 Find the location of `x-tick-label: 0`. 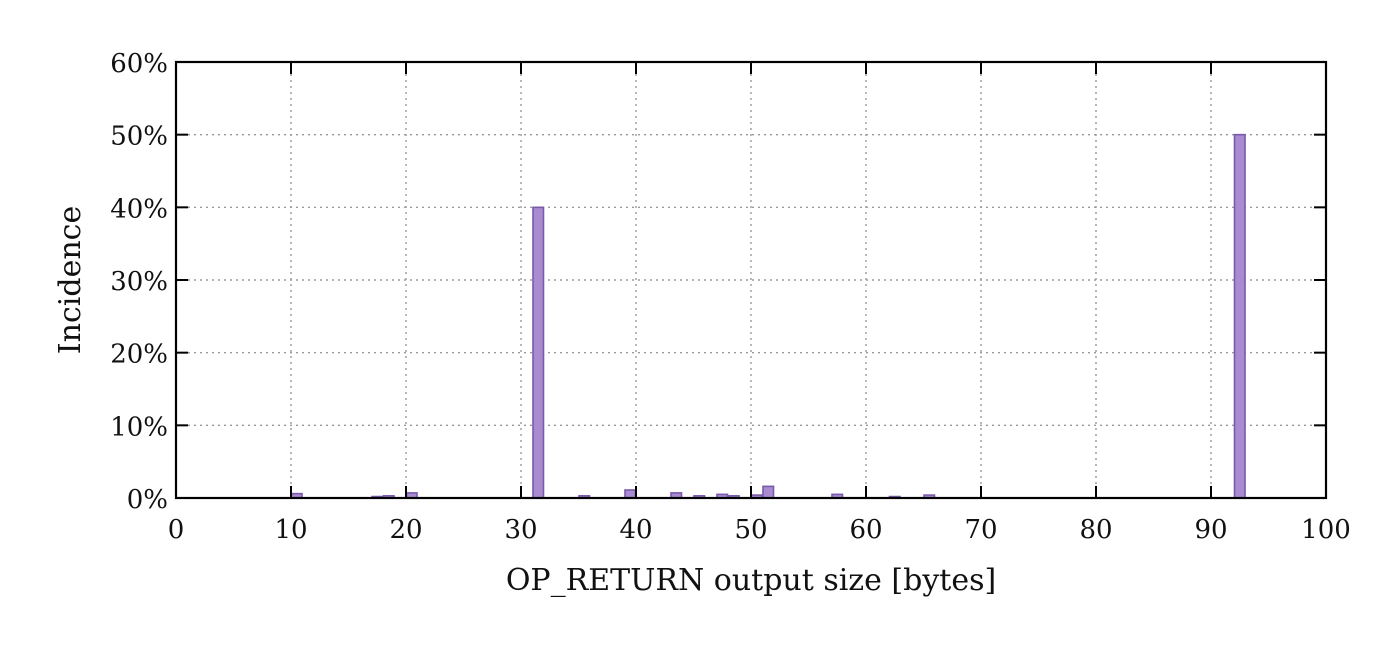

x-tick-label: 0 is located at coordinates (176, 530).